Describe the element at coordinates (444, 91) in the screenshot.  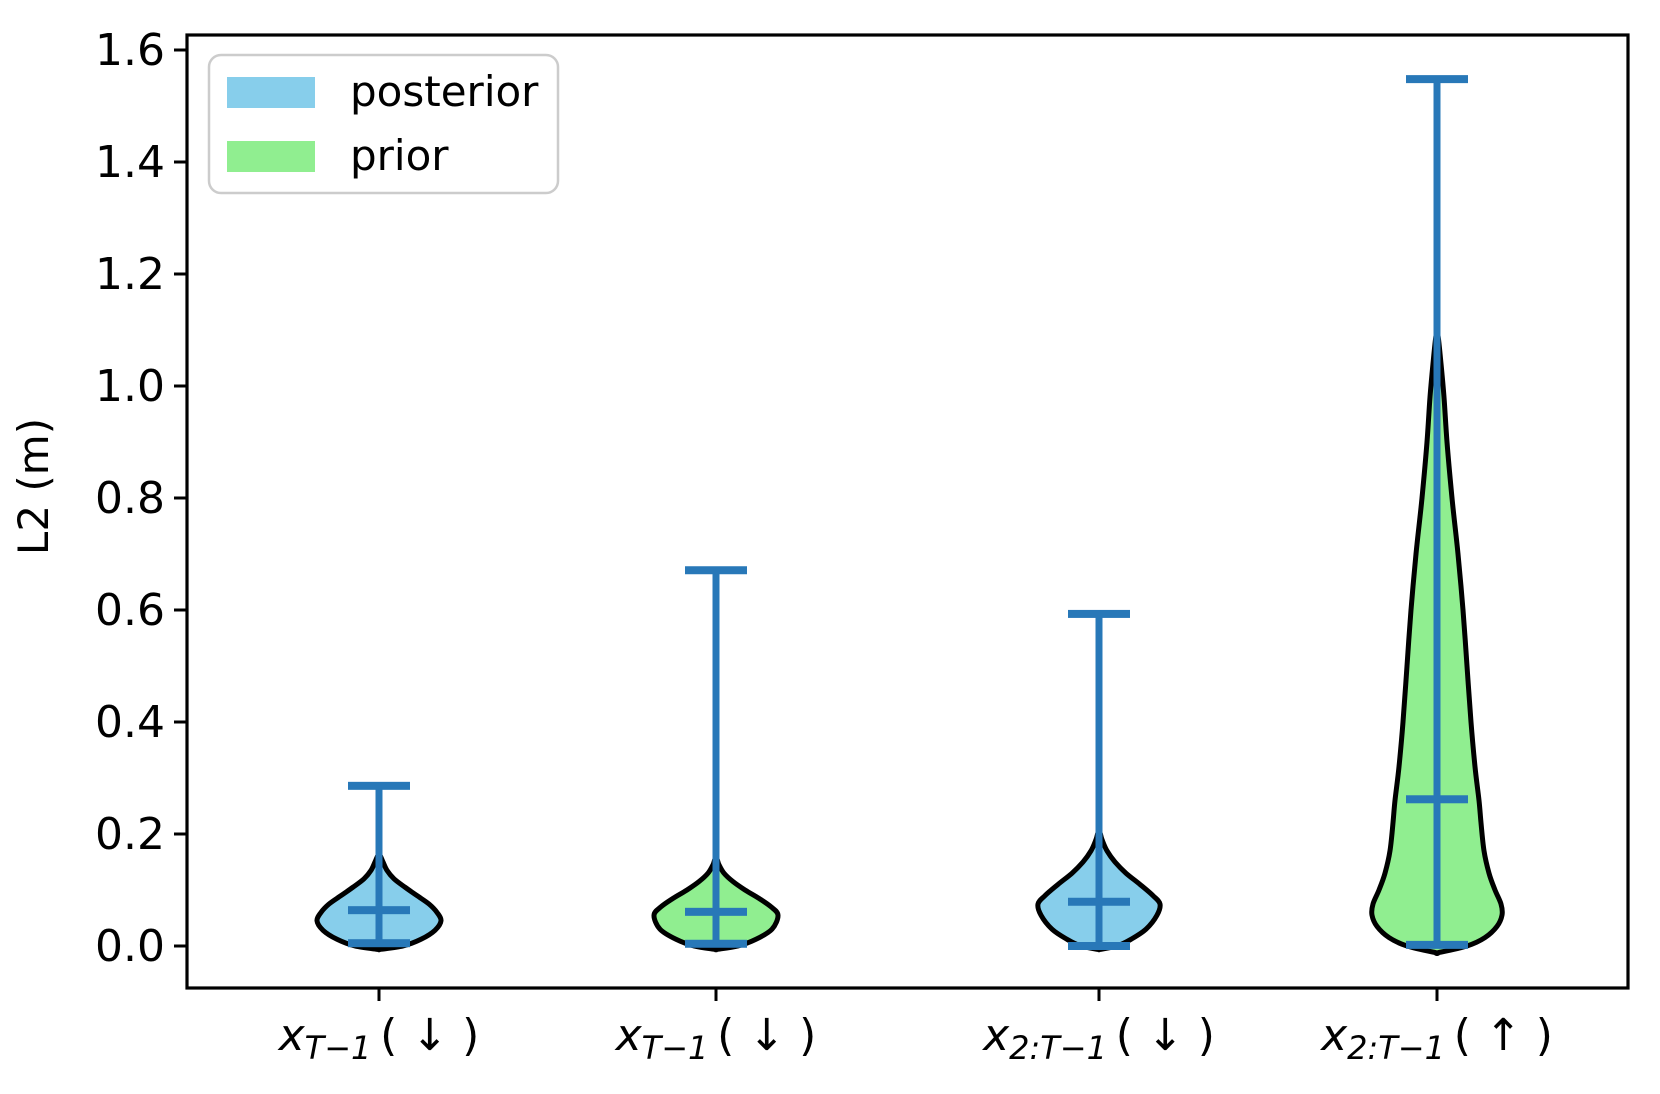
I see `legend-label-posterior: posterior` at that location.